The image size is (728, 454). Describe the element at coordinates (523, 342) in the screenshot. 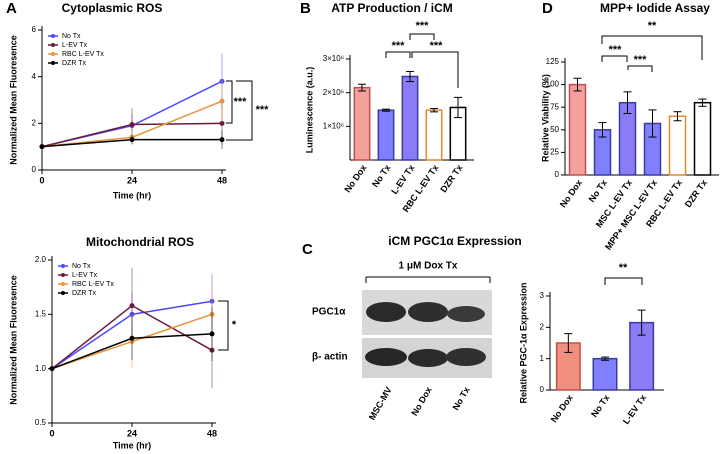

I see `y-axis-label: Relative PGC-1α Expression` at that location.